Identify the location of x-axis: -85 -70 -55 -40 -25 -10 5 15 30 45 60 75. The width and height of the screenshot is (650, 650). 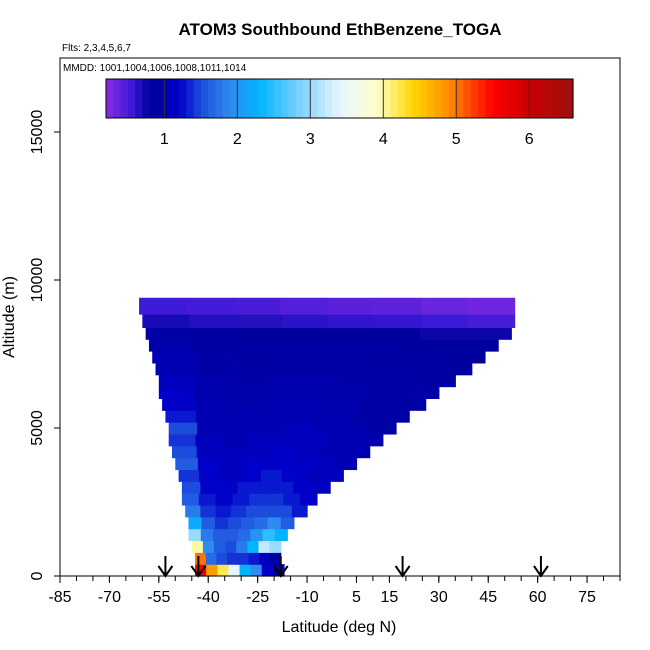
(334, 591).